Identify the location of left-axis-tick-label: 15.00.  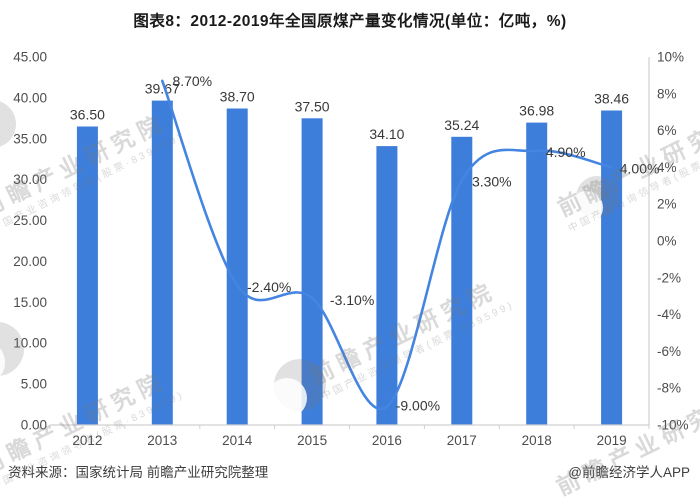
(30, 302).